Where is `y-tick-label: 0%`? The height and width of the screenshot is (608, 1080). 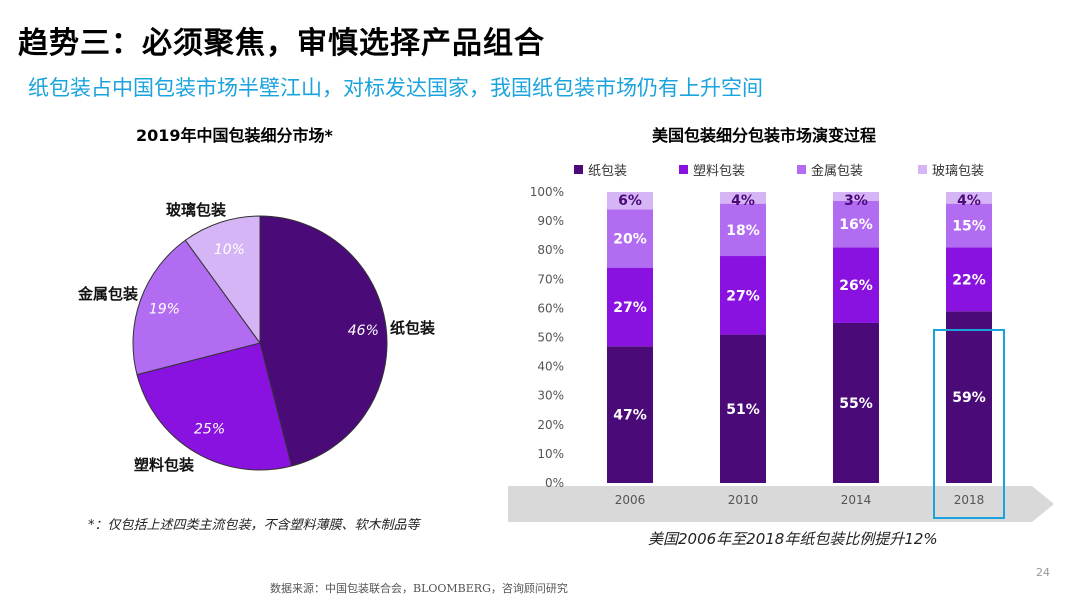
y-tick-label: 0% is located at coordinates (554, 483).